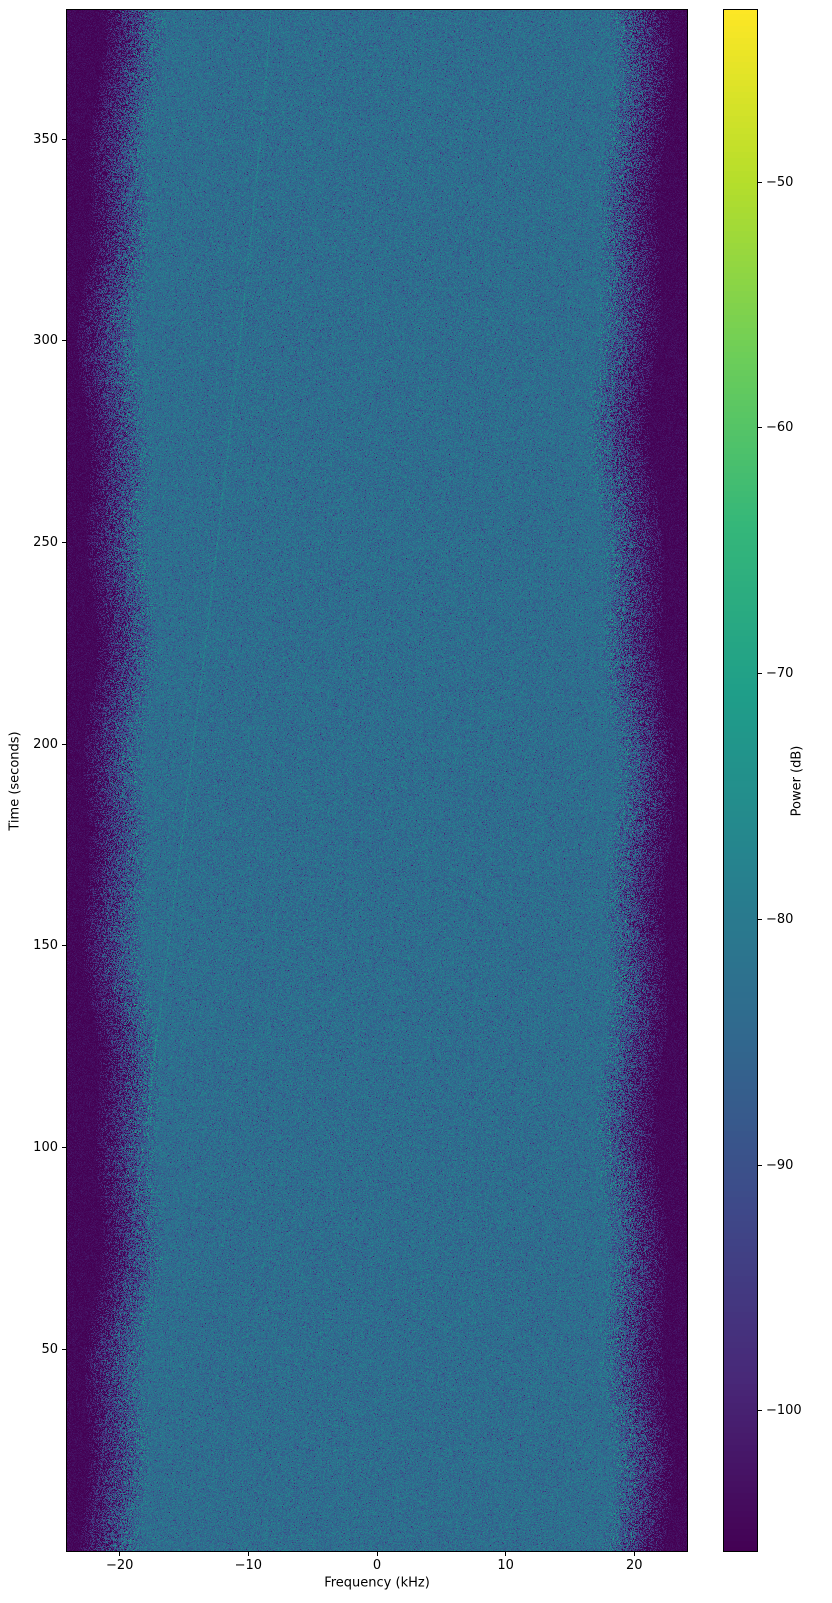  What do you see at coordinates (780, 1165) in the screenshot?
I see `colorbar-tick-label: −90` at bounding box center [780, 1165].